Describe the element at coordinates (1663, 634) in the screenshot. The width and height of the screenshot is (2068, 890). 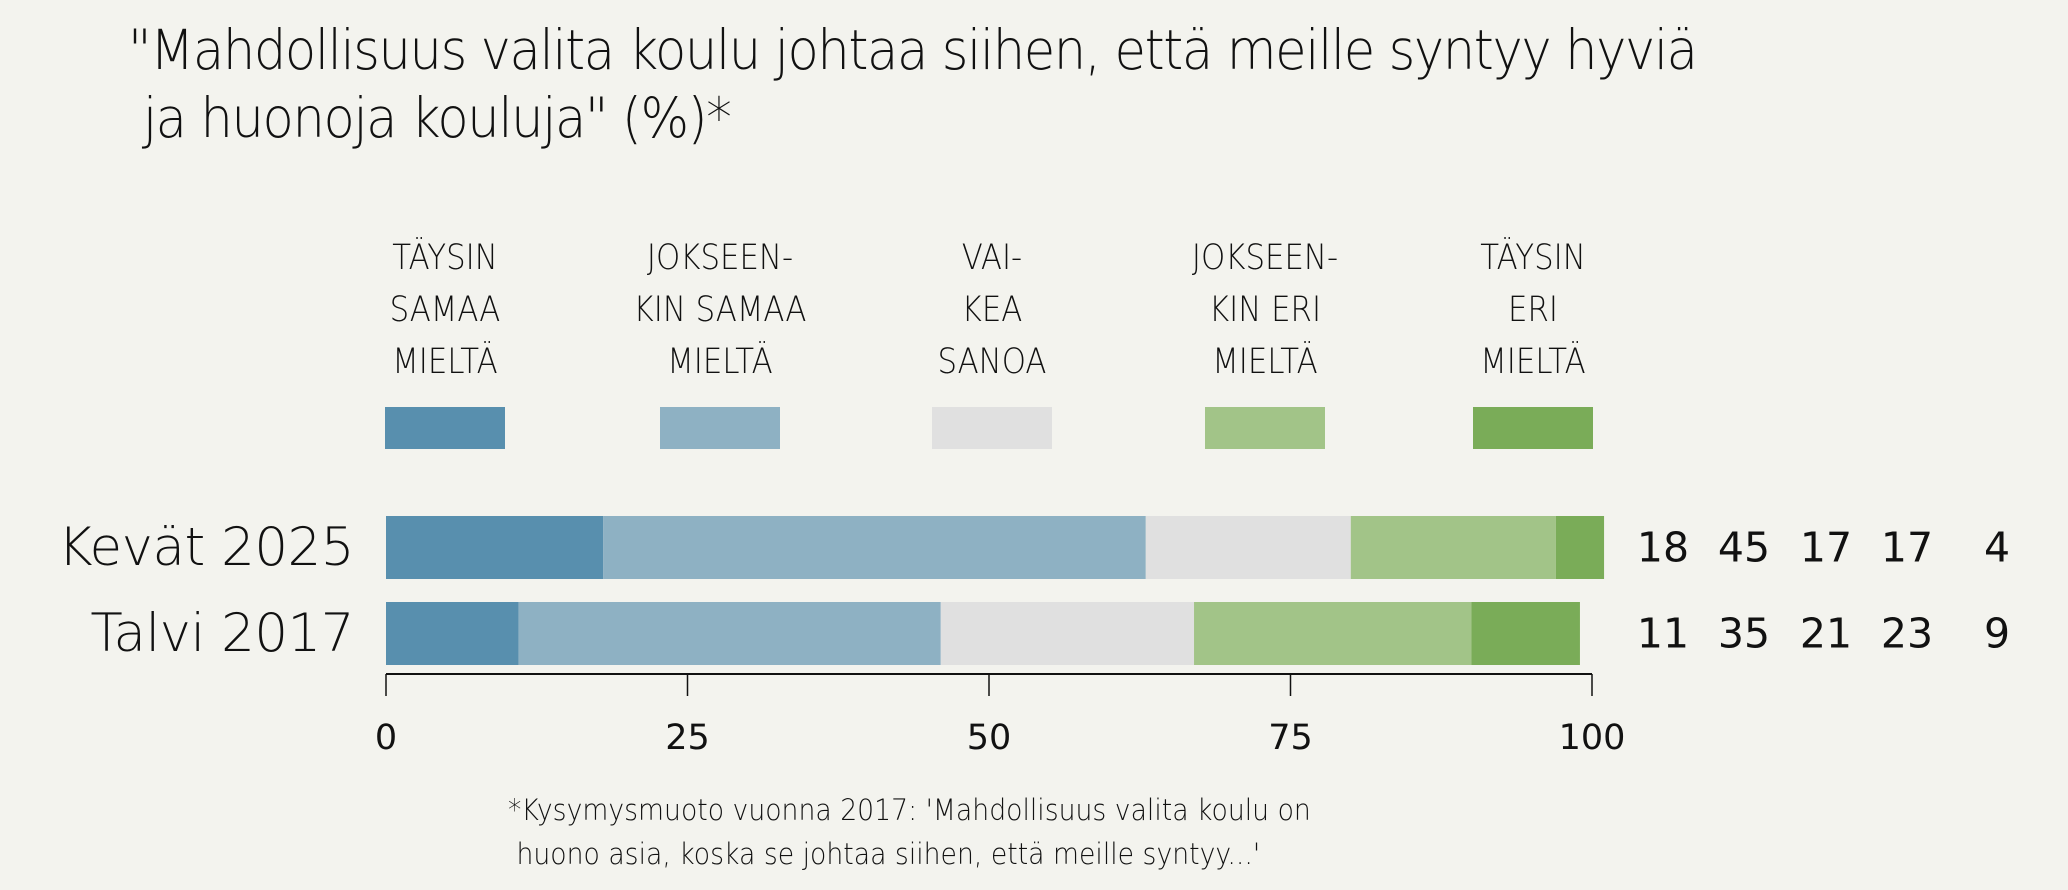
I see `data-label: 11` at that location.